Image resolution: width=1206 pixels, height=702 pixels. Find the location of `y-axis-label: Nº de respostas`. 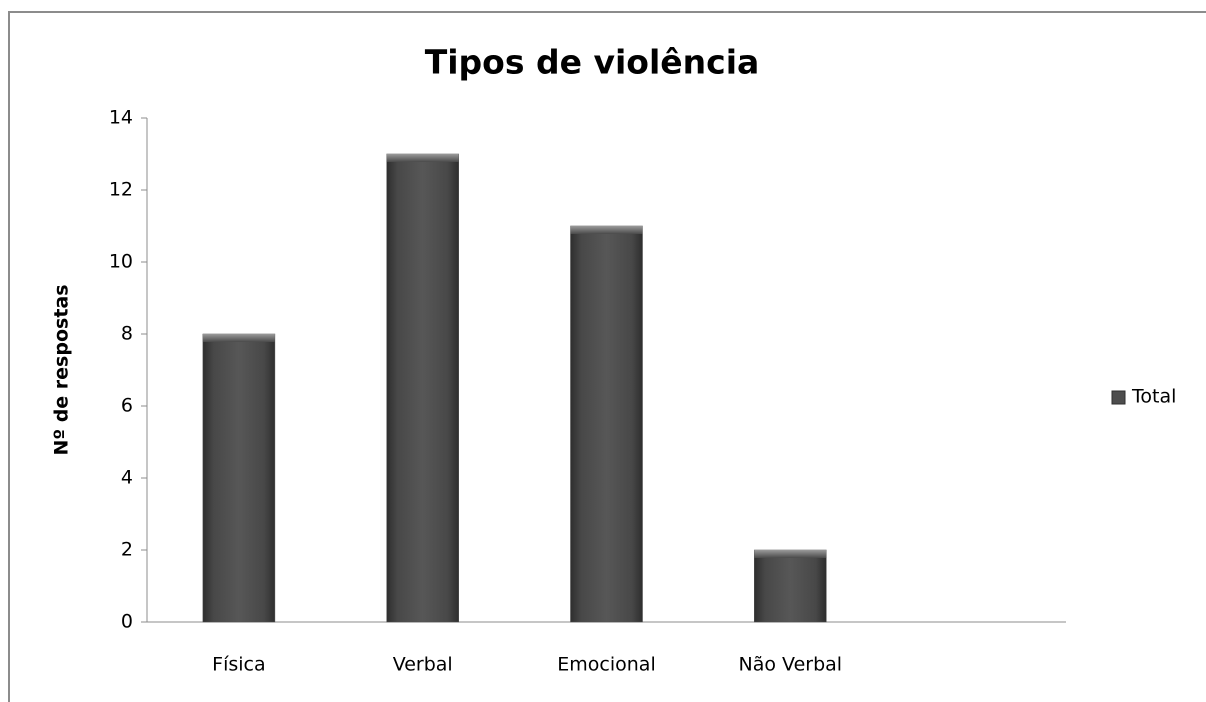

y-axis-label: Nº de respostas is located at coordinates (62, 369).